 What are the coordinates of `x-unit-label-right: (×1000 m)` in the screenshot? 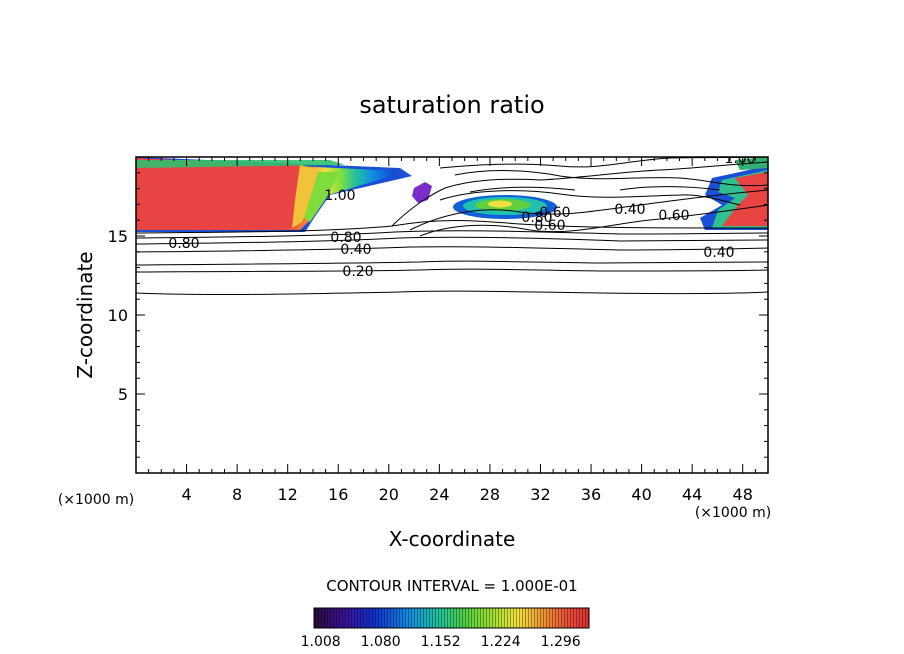 It's located at (733, 513).